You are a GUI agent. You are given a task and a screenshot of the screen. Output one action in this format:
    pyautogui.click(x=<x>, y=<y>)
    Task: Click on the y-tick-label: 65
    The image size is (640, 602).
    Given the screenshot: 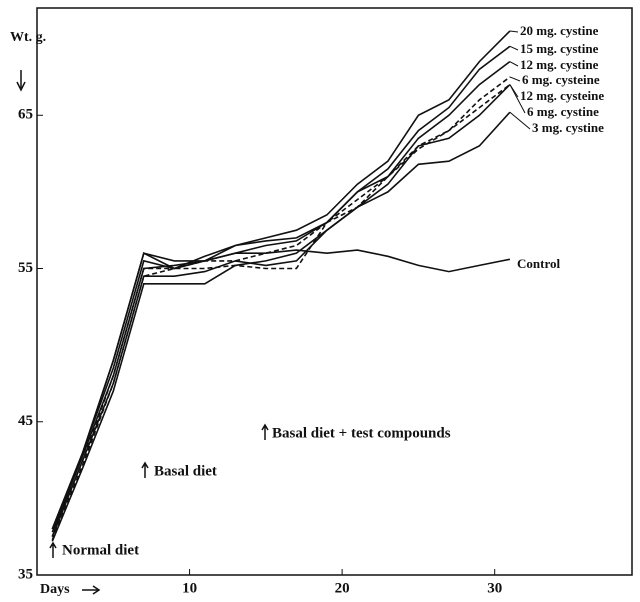 What is the action you would take?
    pyautogui.click(x=25, y=115)
    